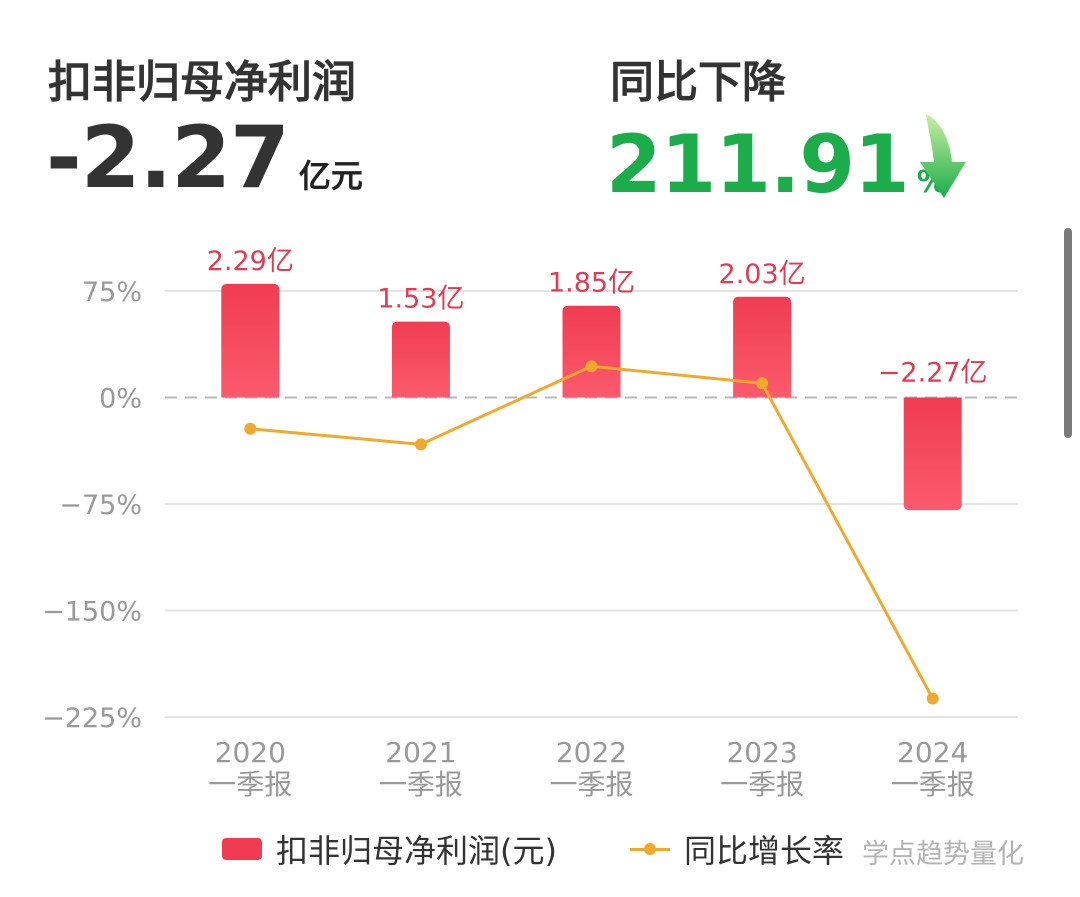  Describe the element at coordinates (168, 158) in the screenshot. I see `metric-value: -2.27` at that location.